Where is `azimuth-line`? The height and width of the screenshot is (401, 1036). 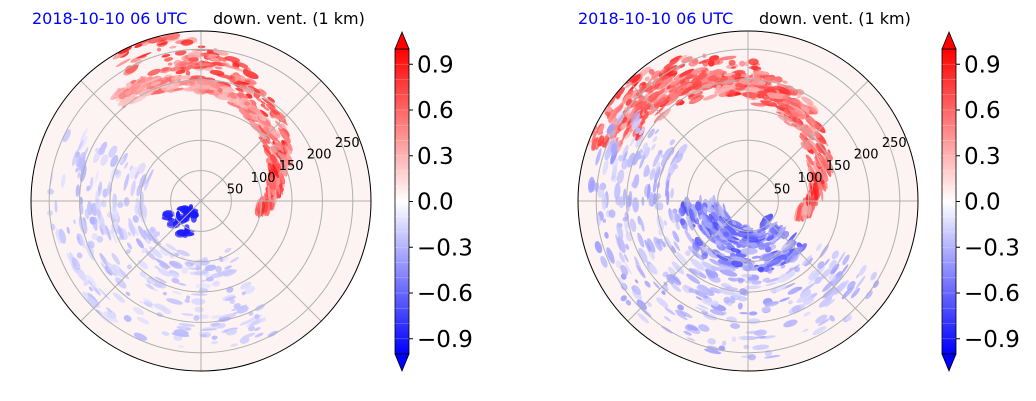 azimuth-line is located at coordinates (261, 261).